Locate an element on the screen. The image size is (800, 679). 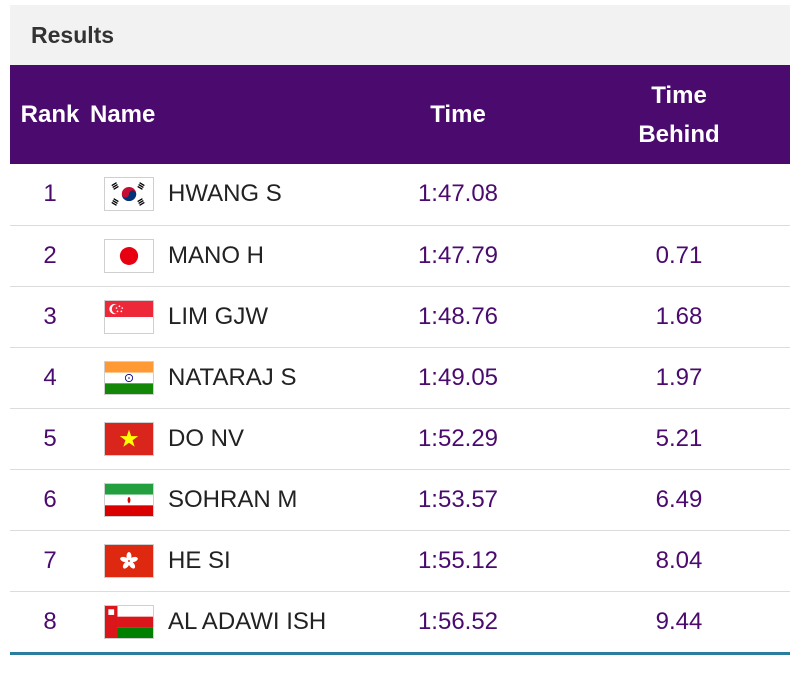
column-header-time: Time is located at coordinates (458, 114).